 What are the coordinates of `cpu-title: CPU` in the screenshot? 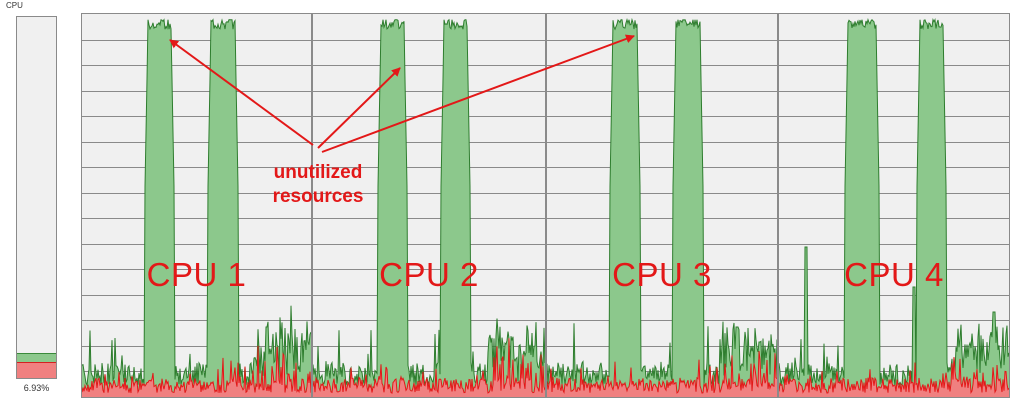 It's located at (14, 5).